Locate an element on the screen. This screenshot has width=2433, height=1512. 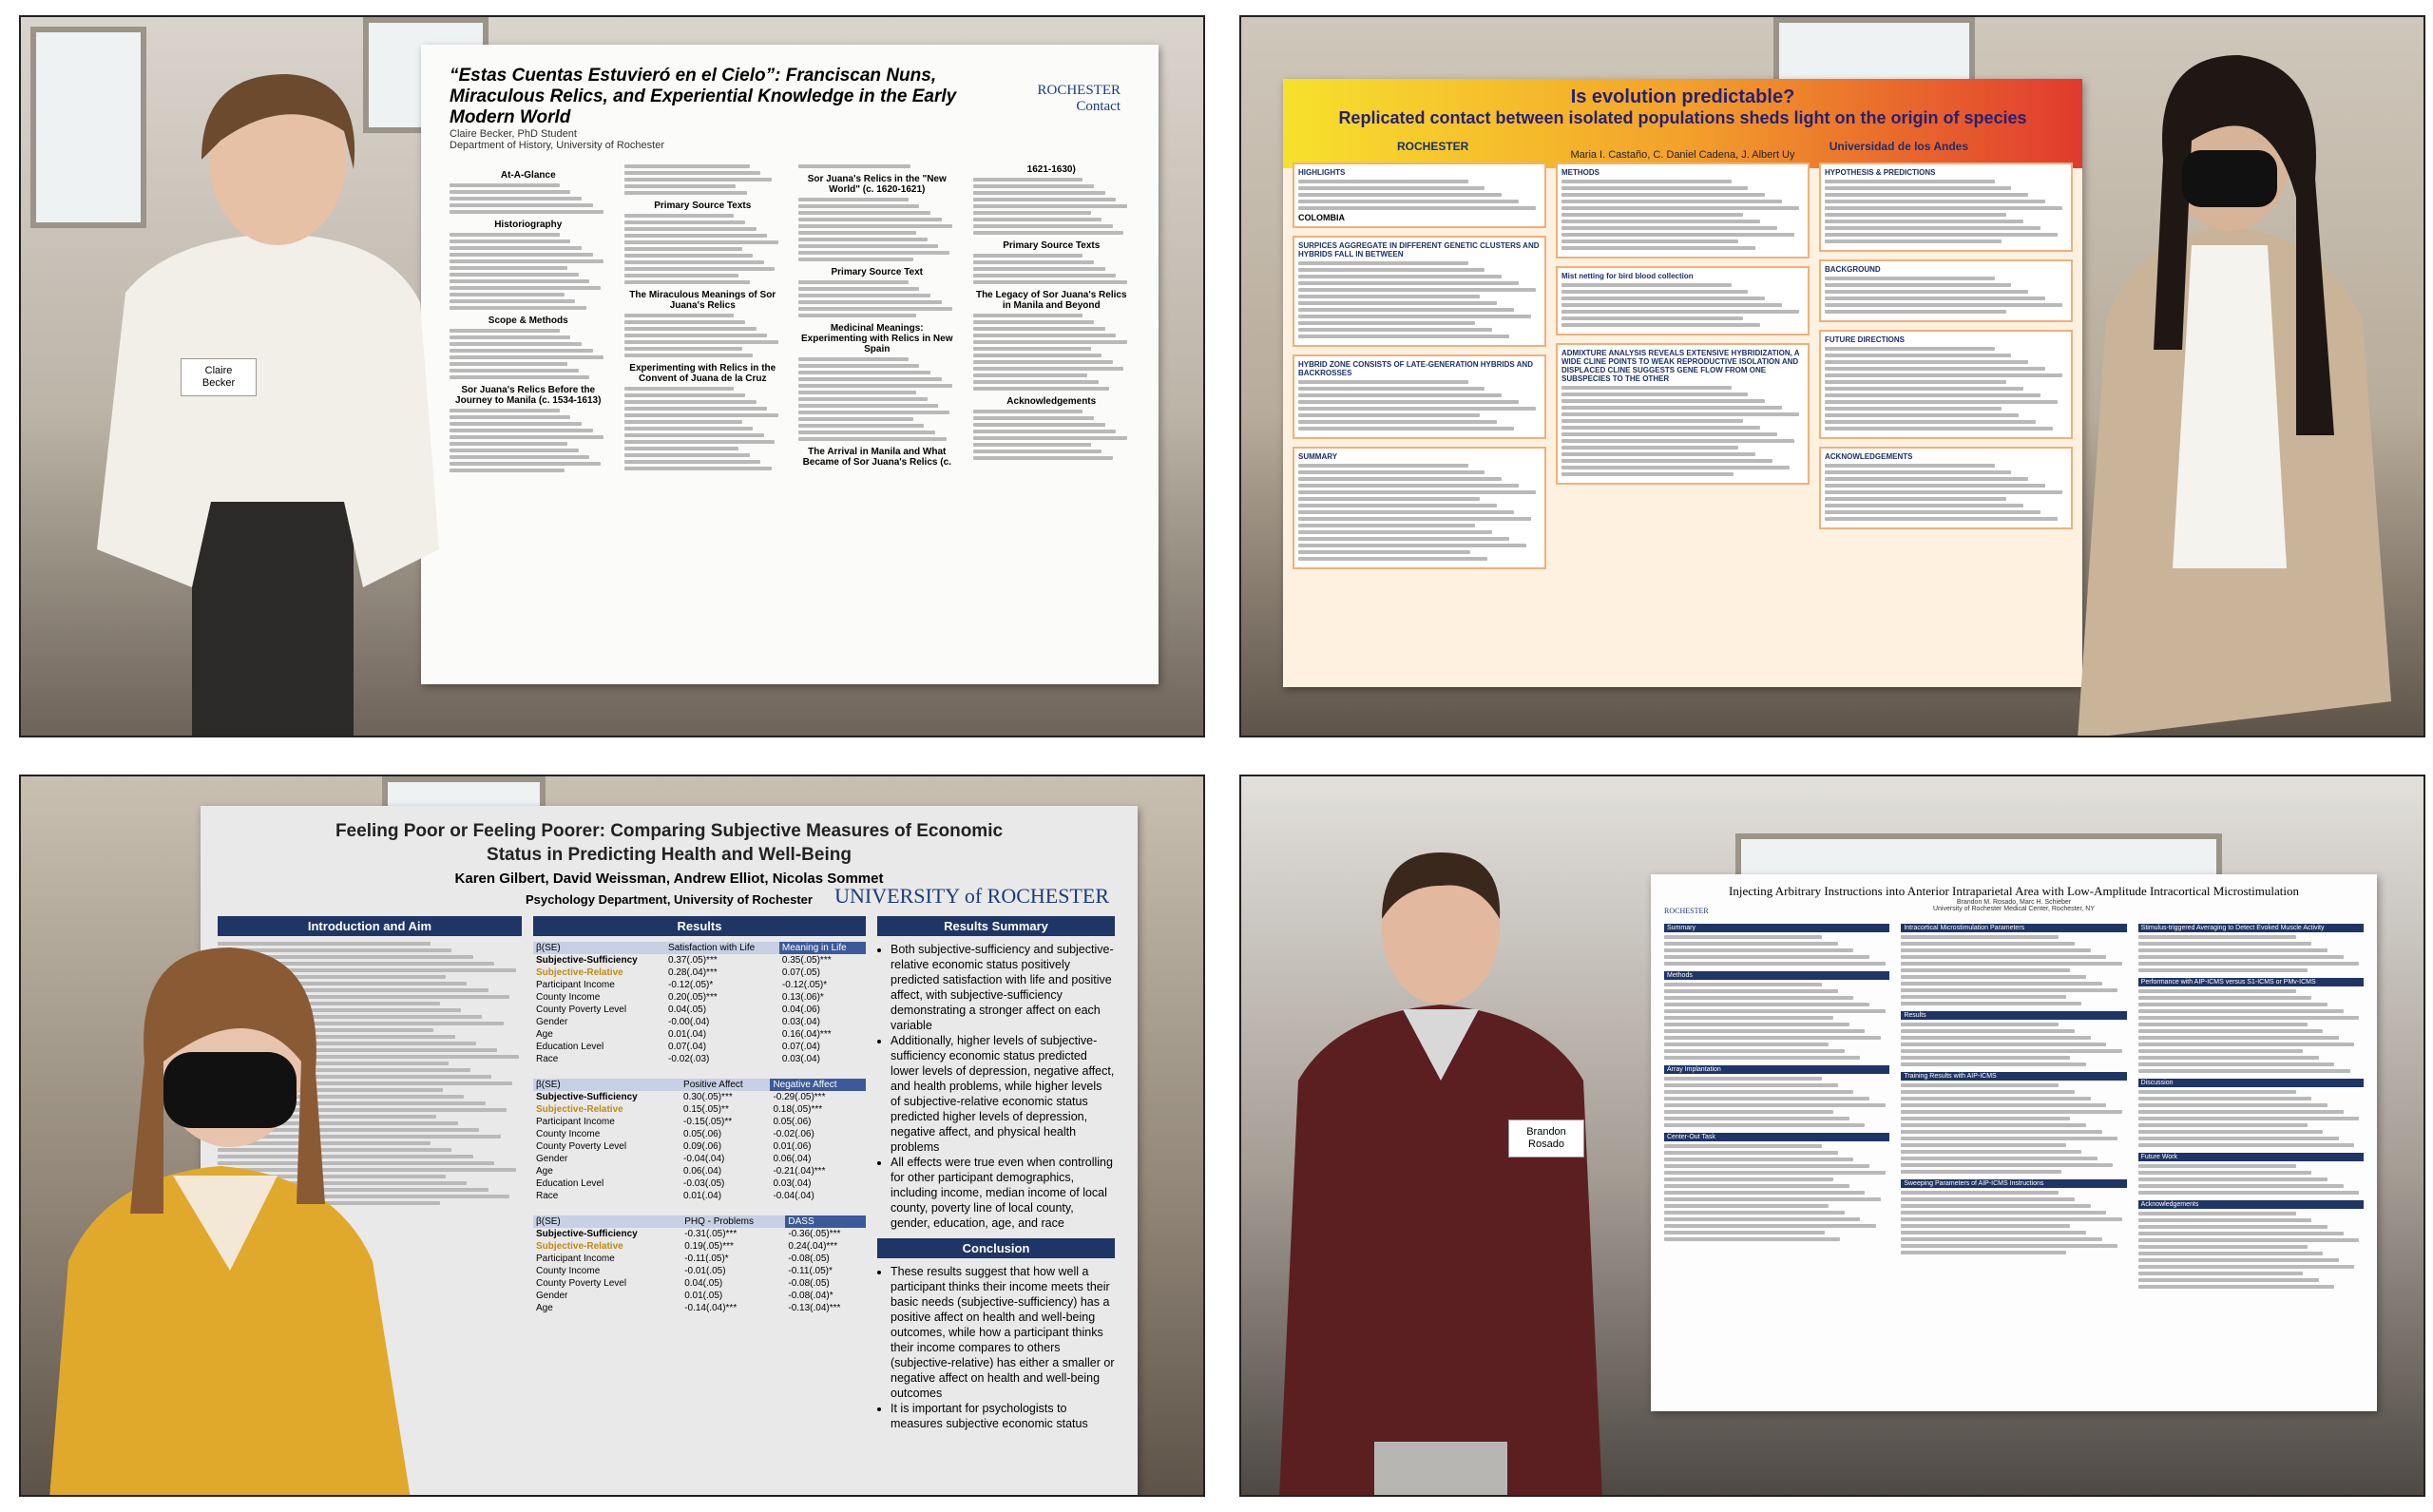
poster-section: Methods is located at coordinates (1777, 1015).